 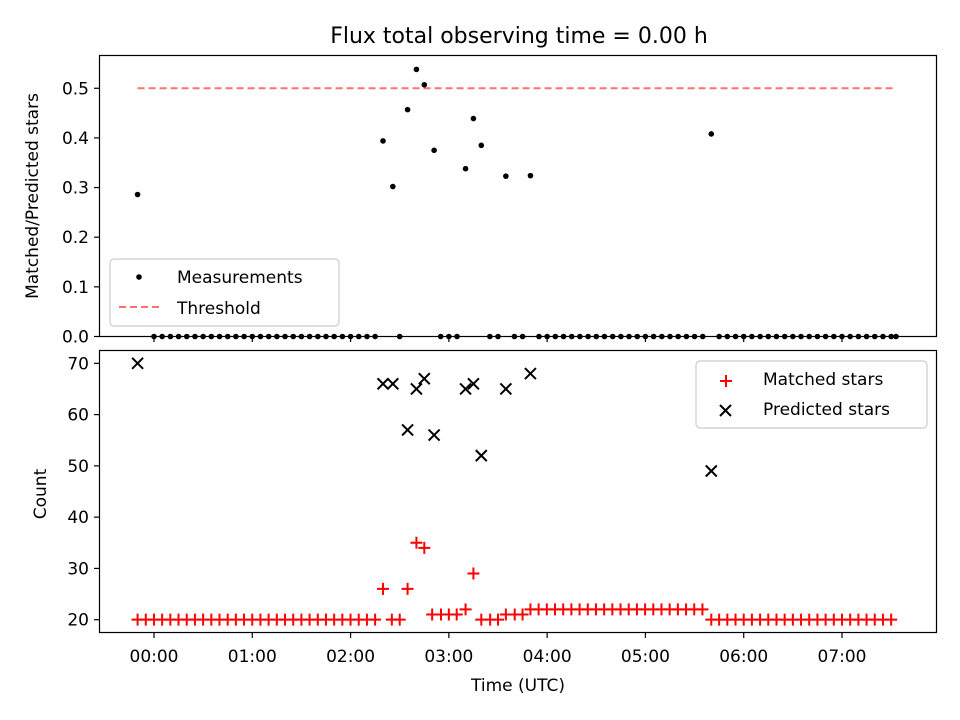 I want to click on ratio-legend: Measurements Threshold, so click(x=224, y=292).